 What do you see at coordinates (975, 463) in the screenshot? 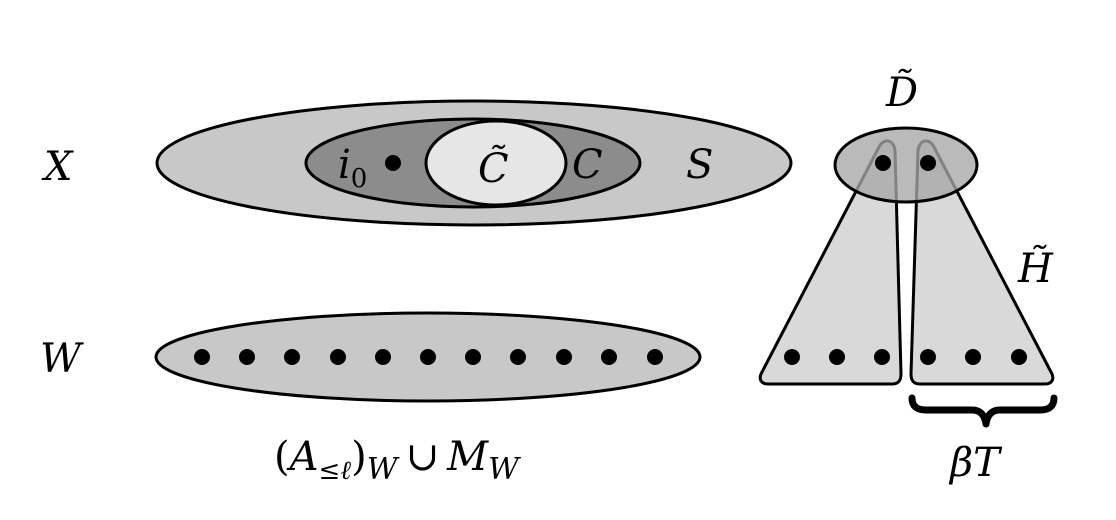
I see `label-beta-T: βT` at bounding box center [975, 463].